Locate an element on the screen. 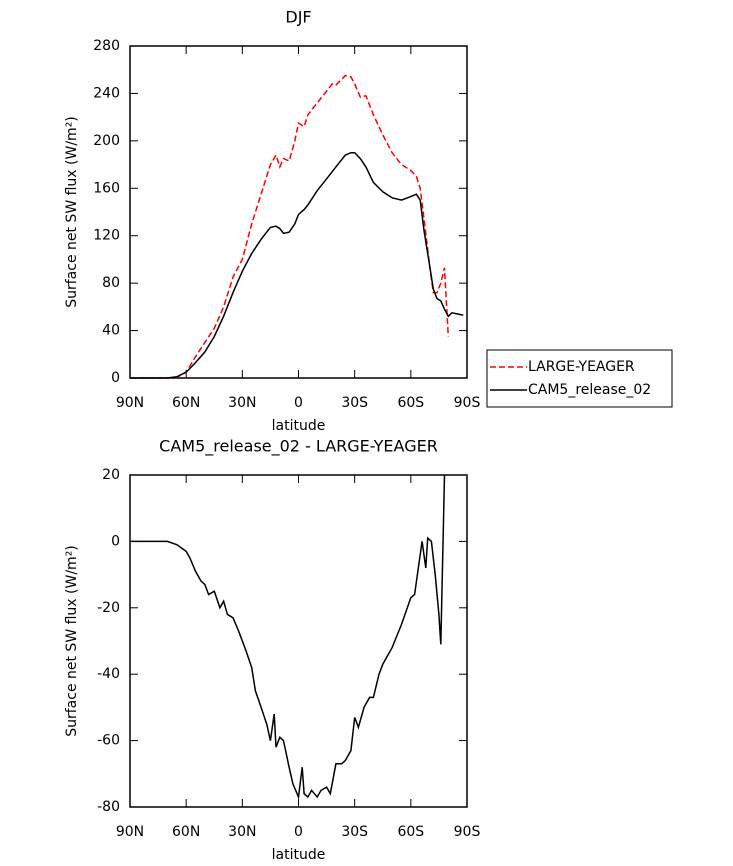 The height and width of the screenshot is (866, 733). legend-label: CAM5_release_02 is located at coordinates (589, 390).